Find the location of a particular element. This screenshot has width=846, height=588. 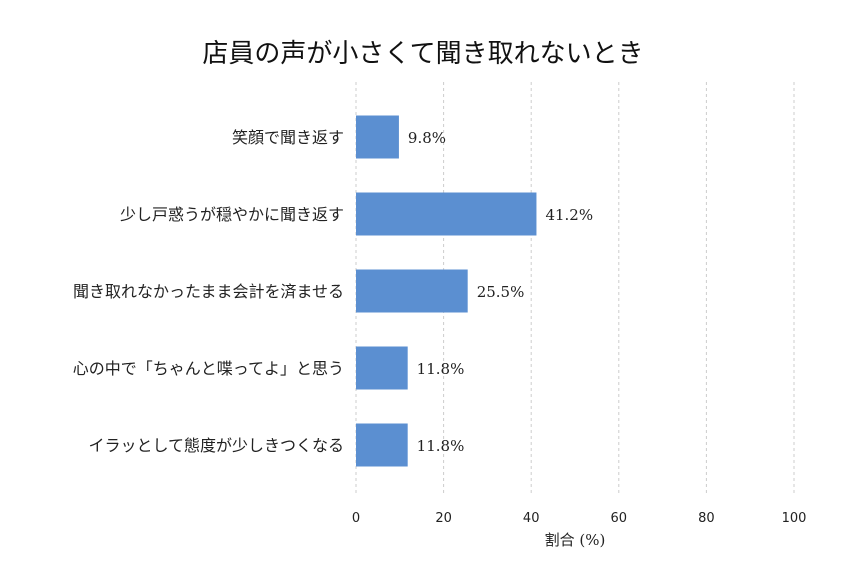

value-label-1: 41.2% is located at coordinates (569, 215).